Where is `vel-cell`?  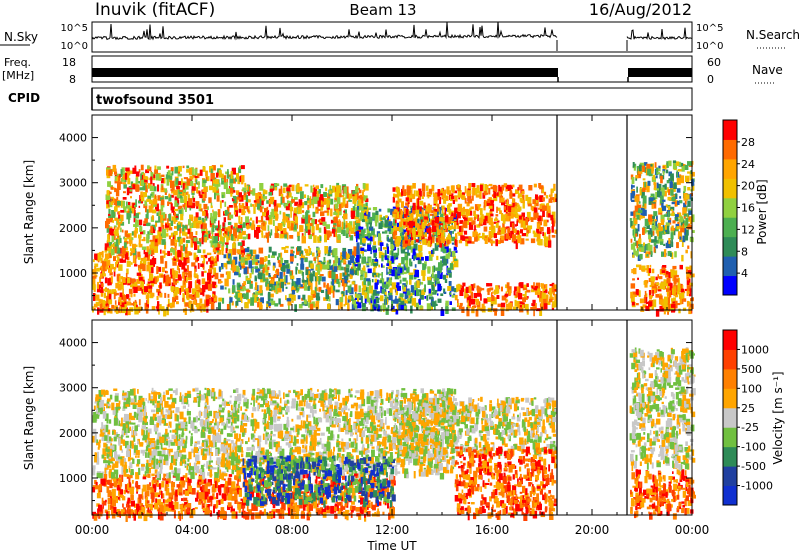 vel-cell is located at coordinates (383, 513).